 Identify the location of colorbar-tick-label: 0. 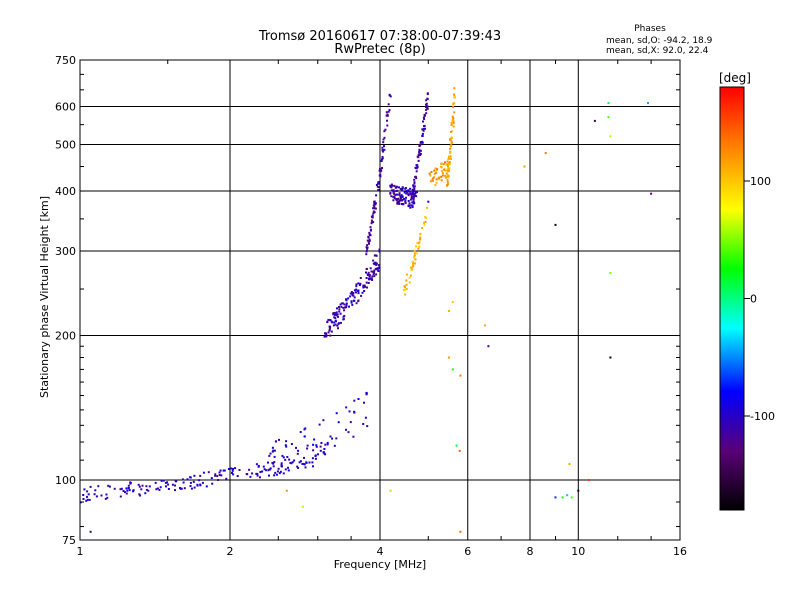
(753, 299).